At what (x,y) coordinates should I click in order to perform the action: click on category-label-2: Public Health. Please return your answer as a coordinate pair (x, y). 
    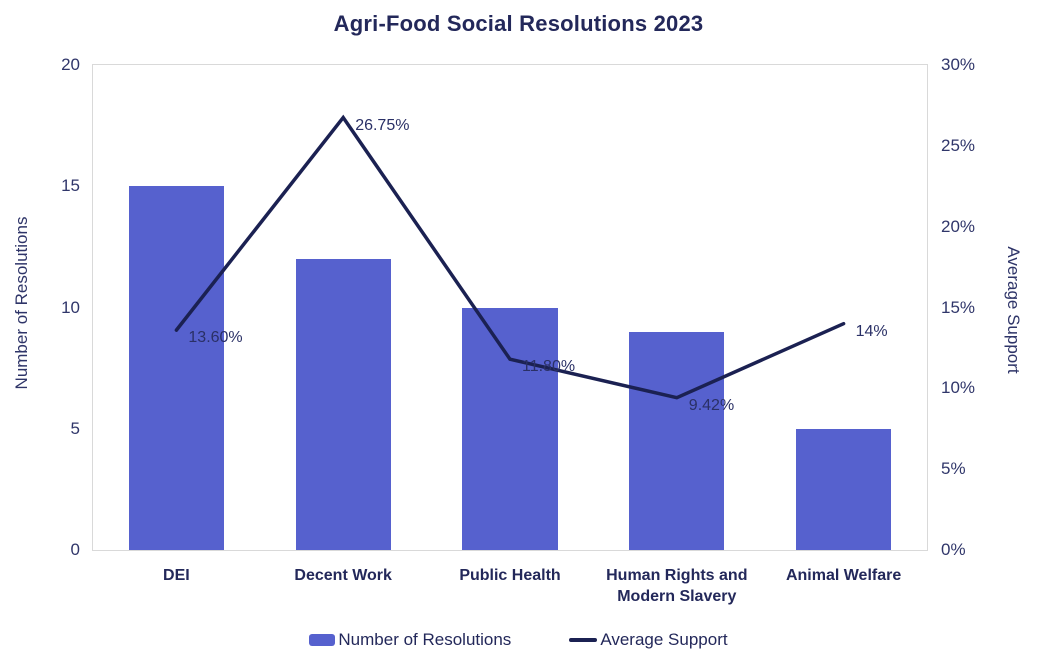
    Looking at the image, I should click on (510, 575).